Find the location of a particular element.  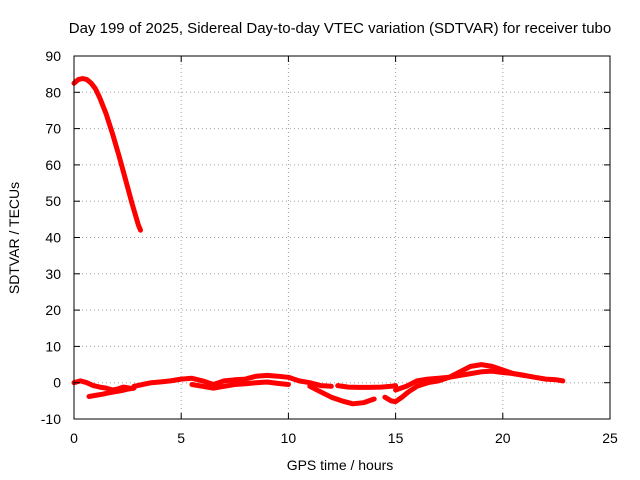

y-tick-label: 80 is located at coordinates (53, 92).